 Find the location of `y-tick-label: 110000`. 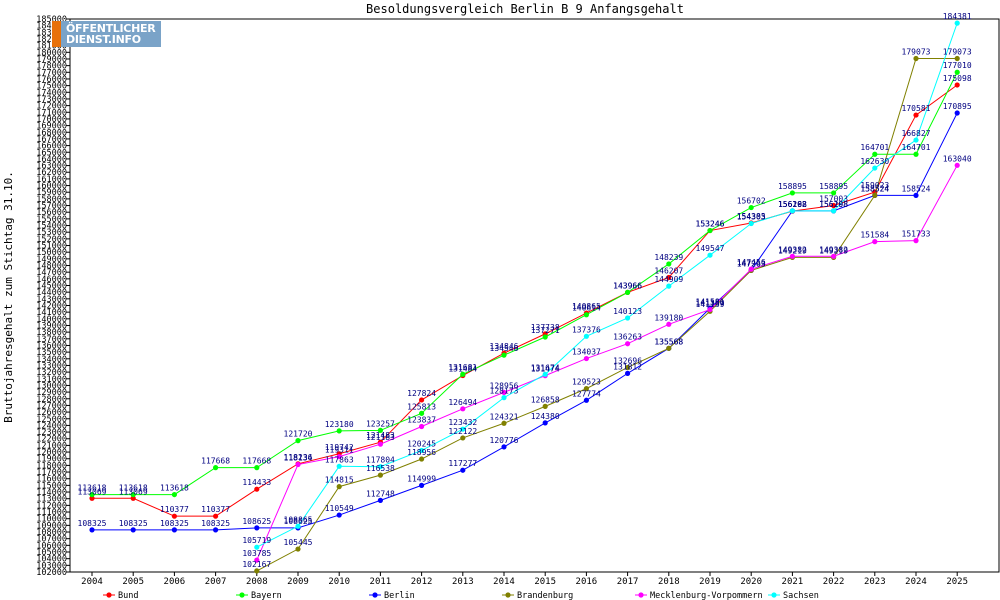

y-tick-label: 110000 is located at coordinates (51, 520).